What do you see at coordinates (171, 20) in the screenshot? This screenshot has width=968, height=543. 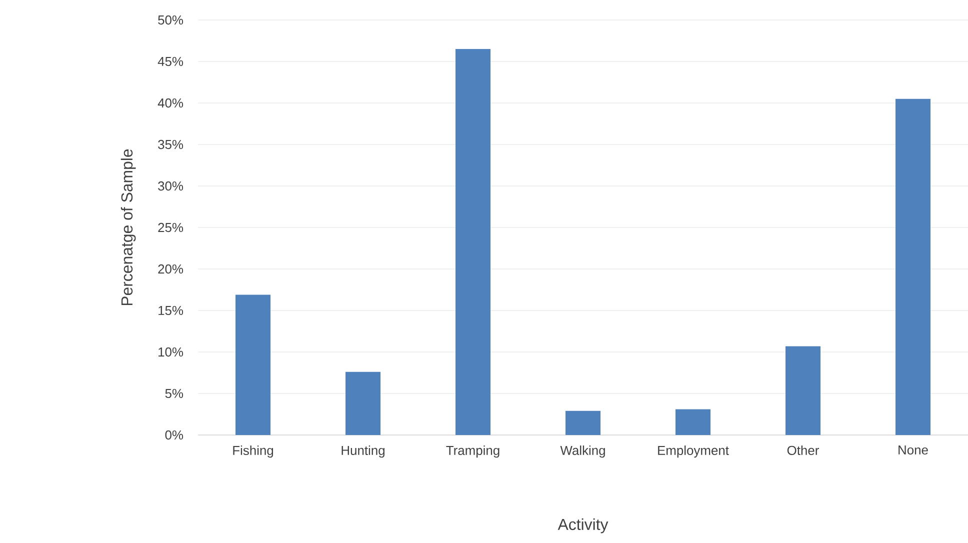 I see `y-tick-label: 50%` at bounding box center [171, 20].